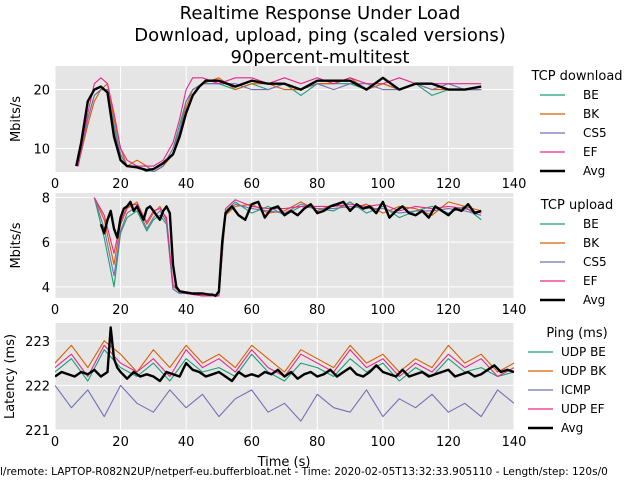 The image size is (640, 480). What do you see at coordinates (320, 57) in the screenshot?
I see `title-line-3: 90percent-multitest` at bounding box center [320, 57].